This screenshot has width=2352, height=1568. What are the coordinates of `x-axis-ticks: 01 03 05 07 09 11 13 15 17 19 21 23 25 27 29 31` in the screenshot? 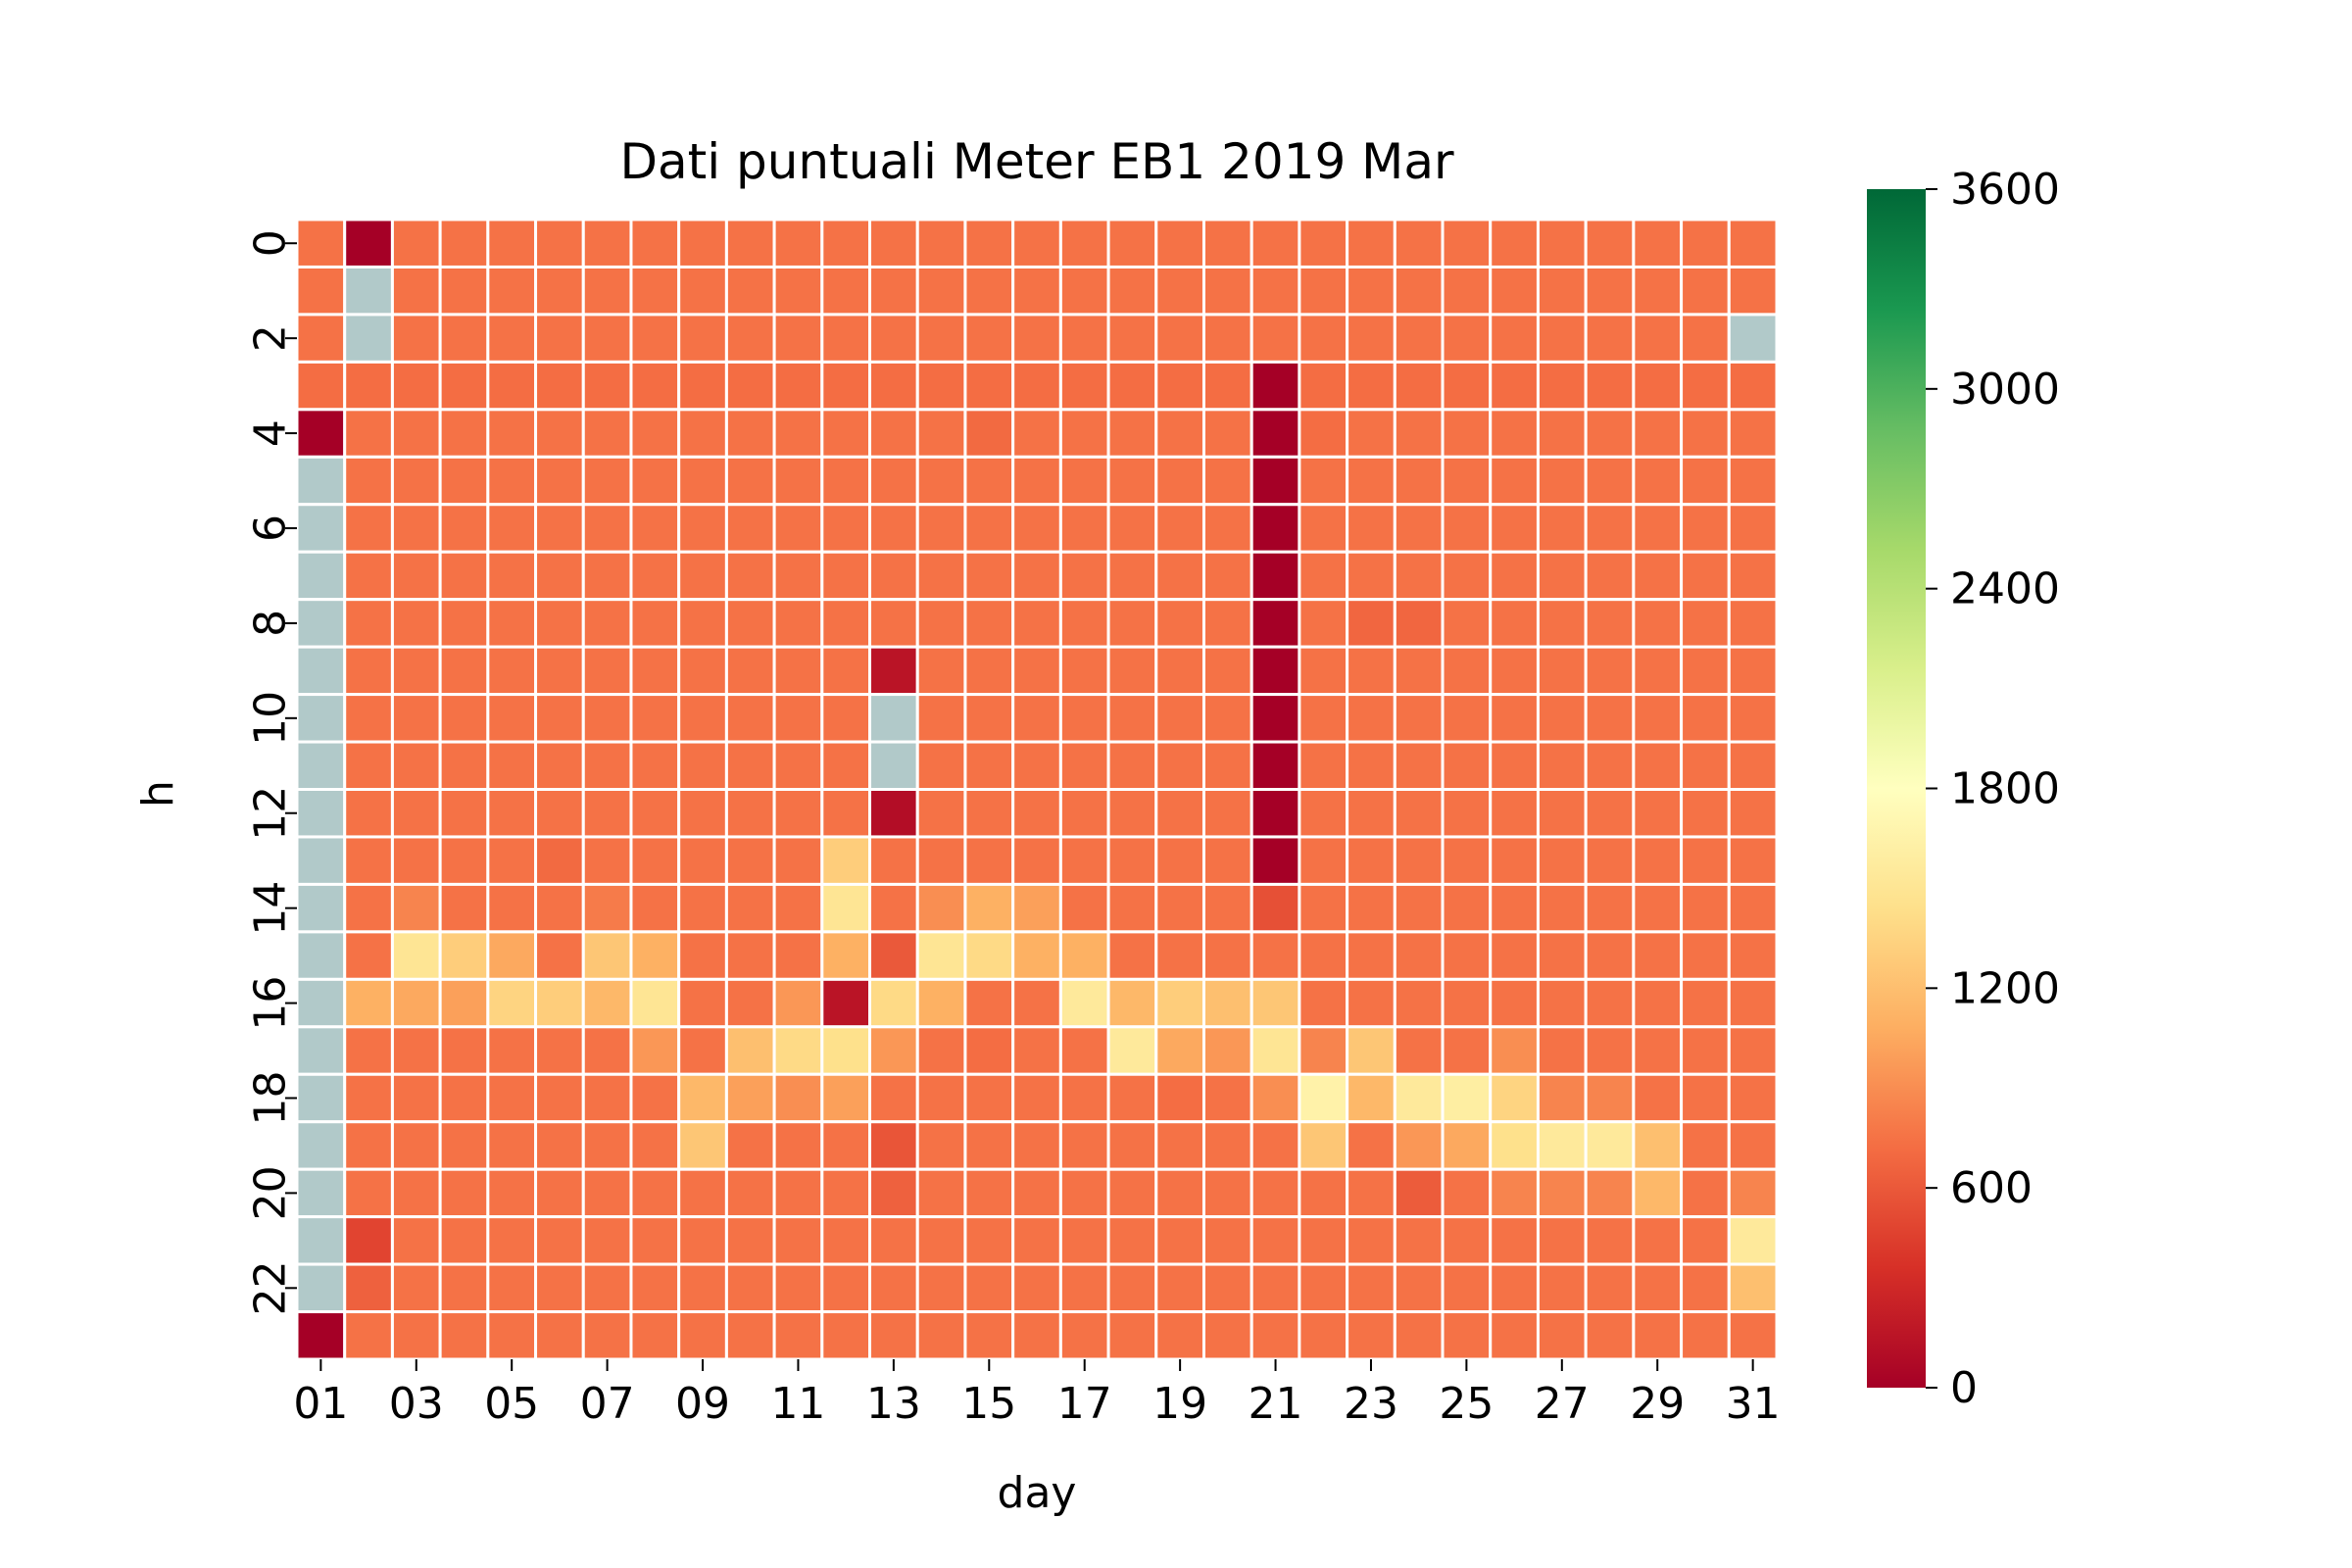 It's located at (1037, 1394).